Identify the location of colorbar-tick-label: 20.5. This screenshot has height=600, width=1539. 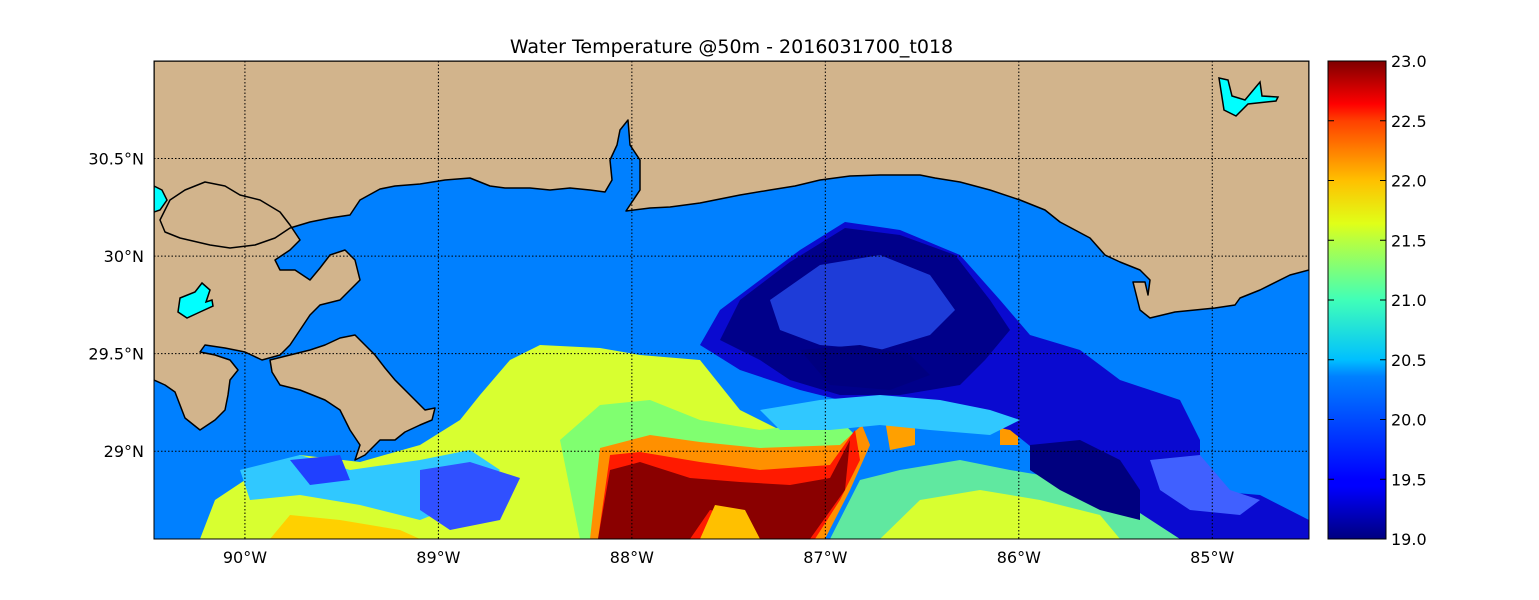
(1409, 360).